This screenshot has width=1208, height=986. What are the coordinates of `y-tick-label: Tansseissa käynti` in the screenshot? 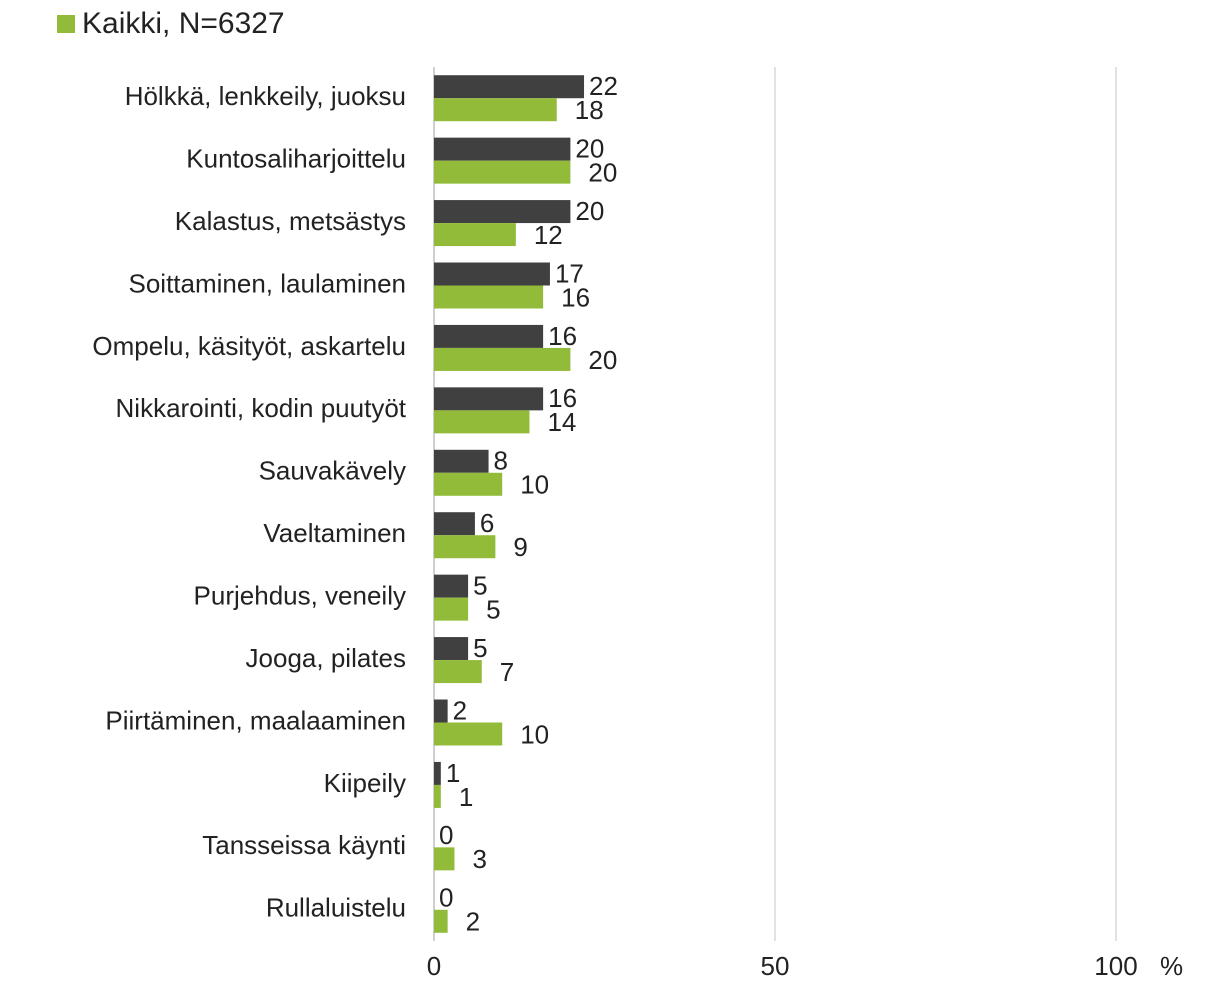 It's located at (304, 845).